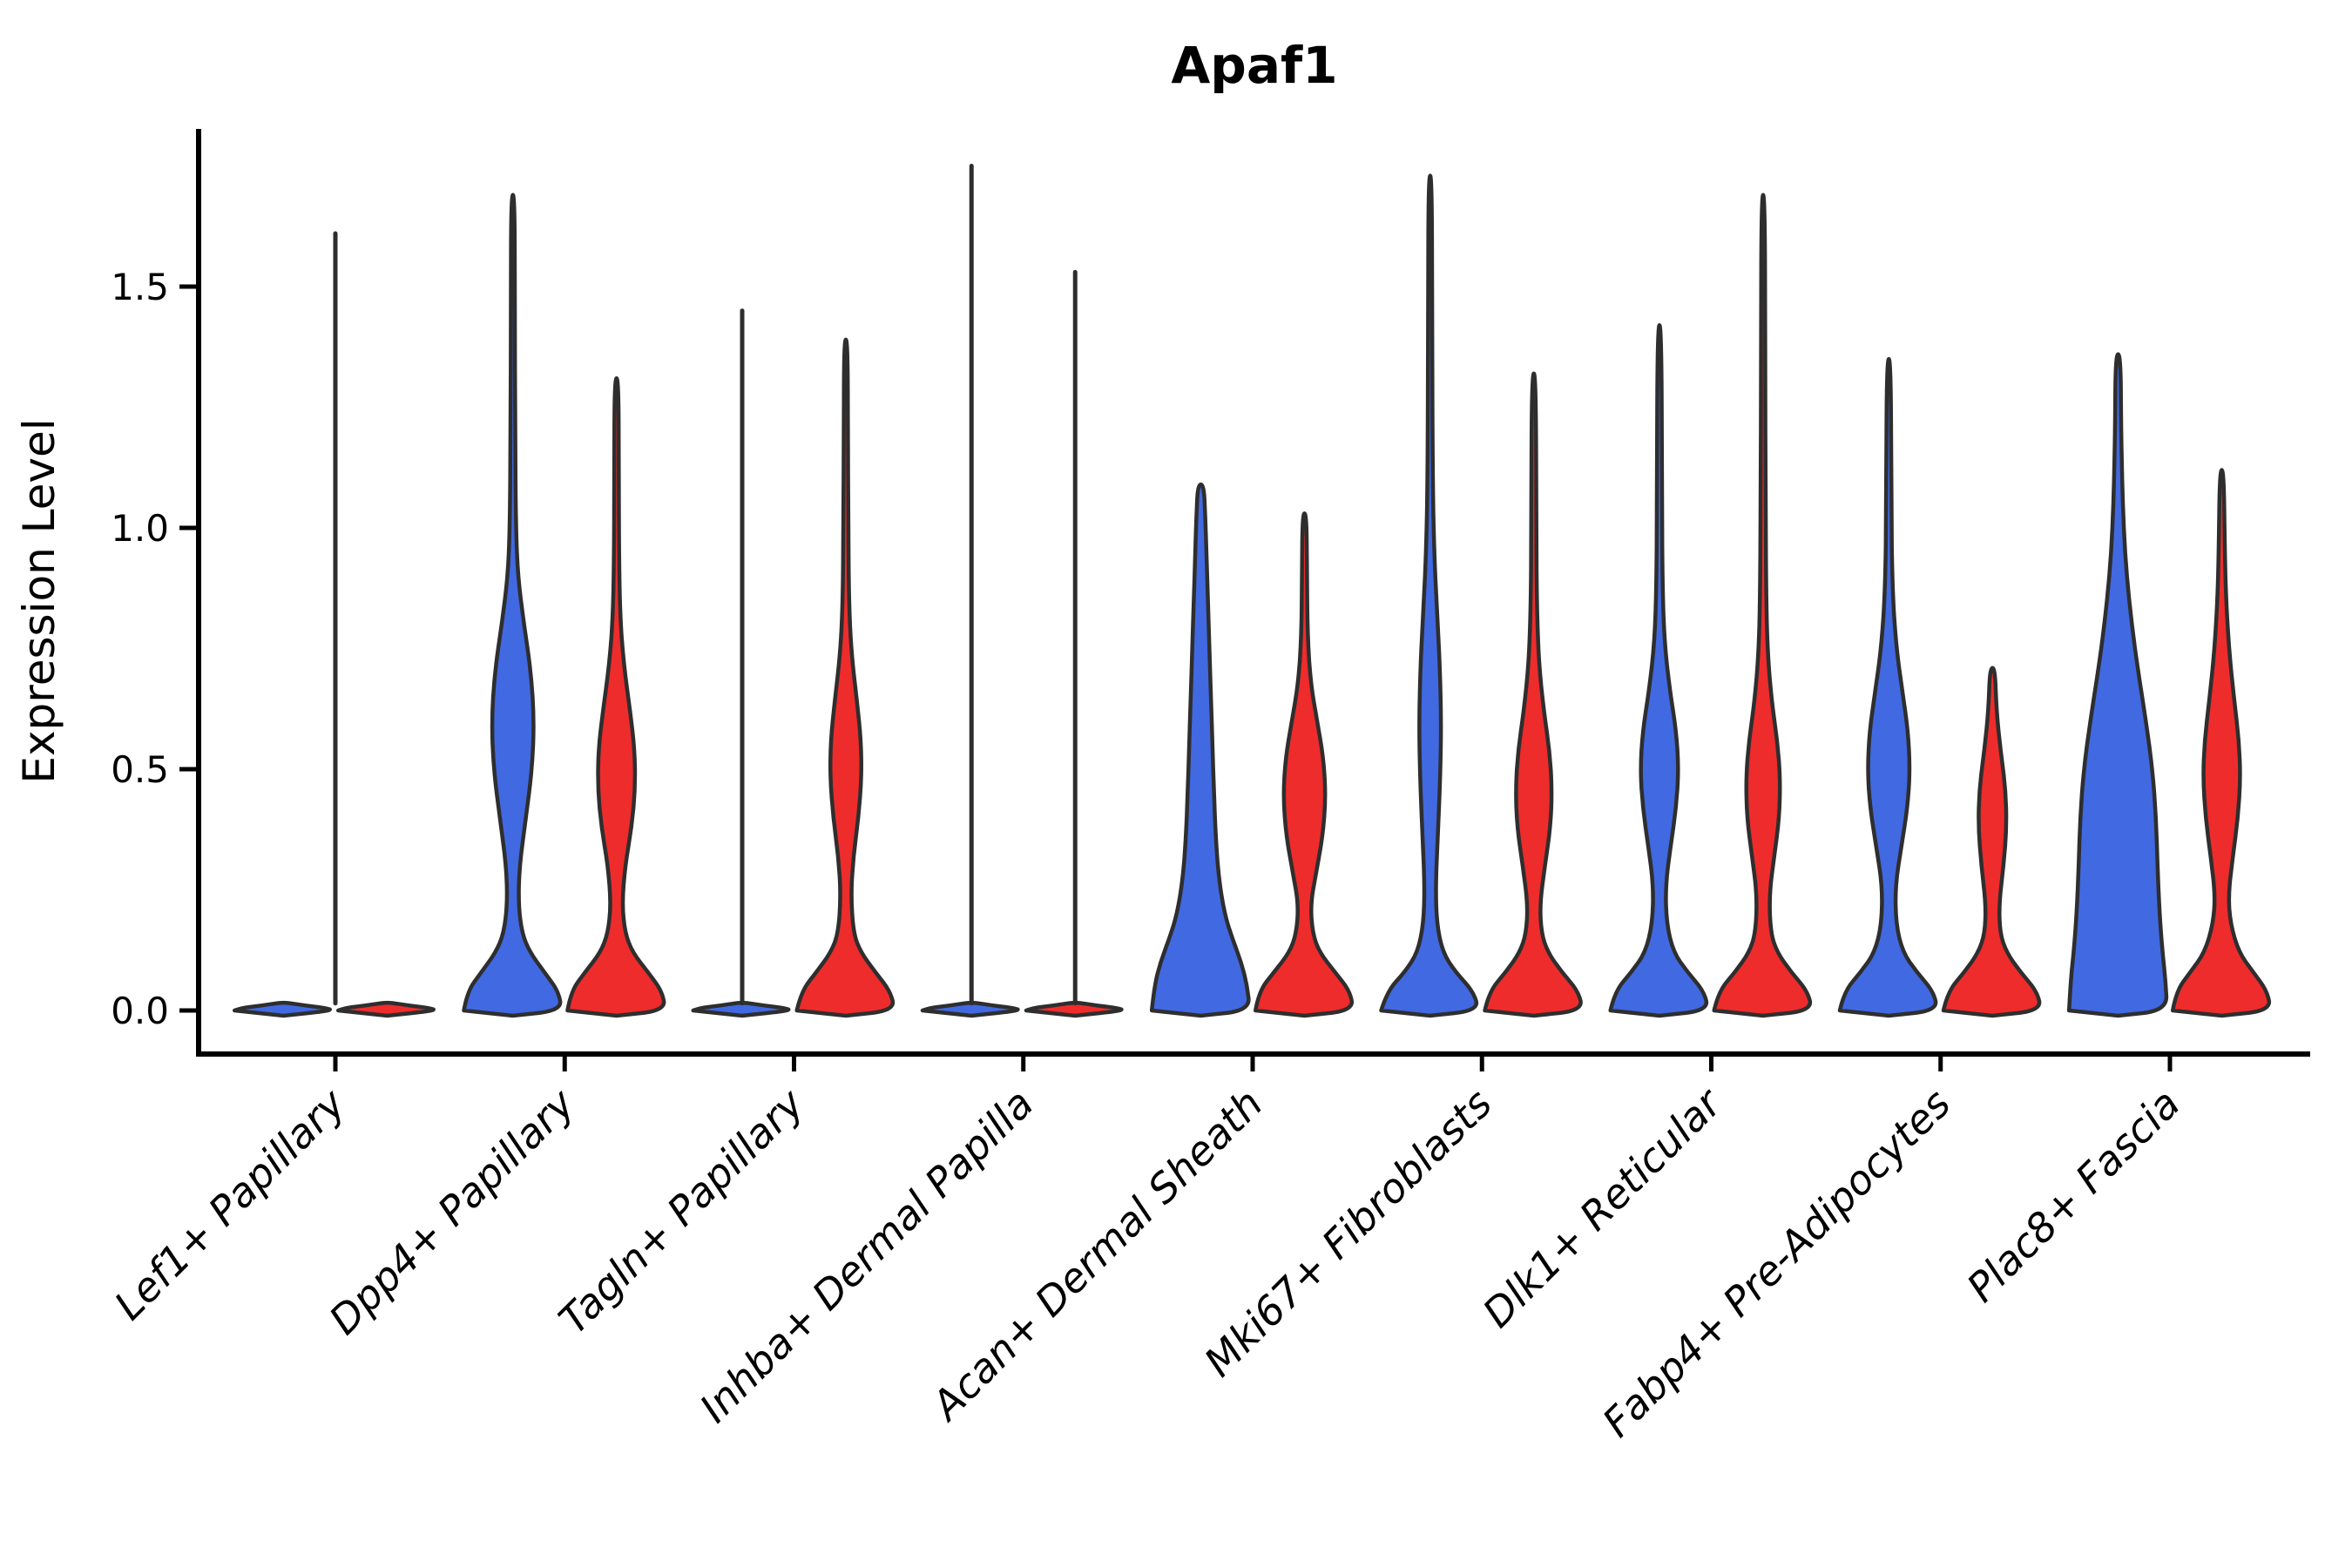 The height and width of the screenshot is (1568, 2352). I want to click on y-axis-label: Expression Level, so click(39, 600).